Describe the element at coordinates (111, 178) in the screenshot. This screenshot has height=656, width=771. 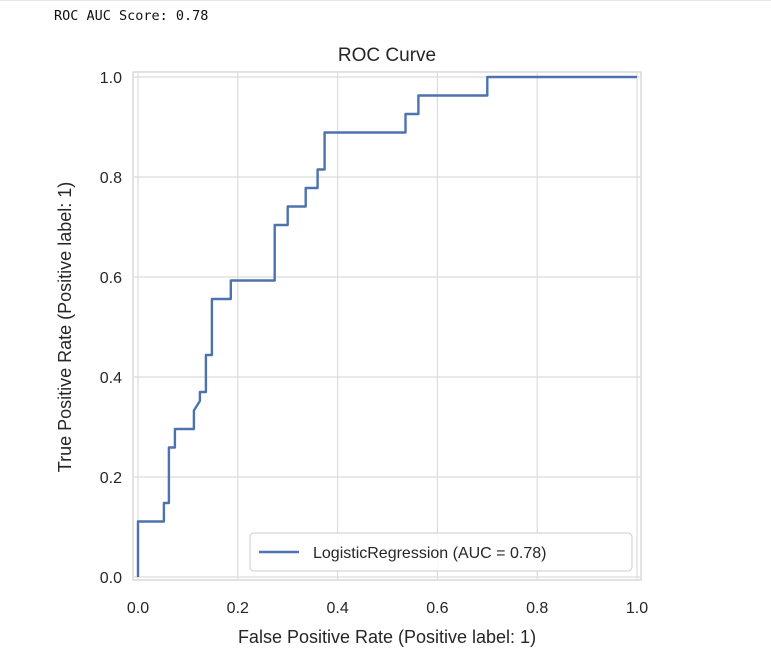
I see `y-tick-label: 0.8` at that location.